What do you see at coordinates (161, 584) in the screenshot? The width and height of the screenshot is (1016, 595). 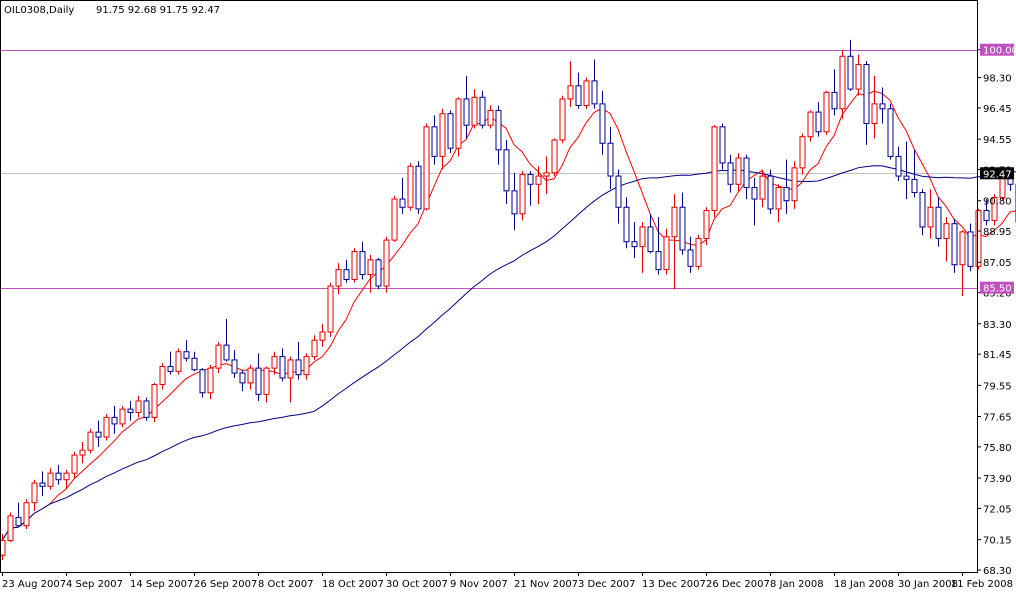 I see `x-tick-label: 14 Sep 2007` at bounding box center [161, 584].